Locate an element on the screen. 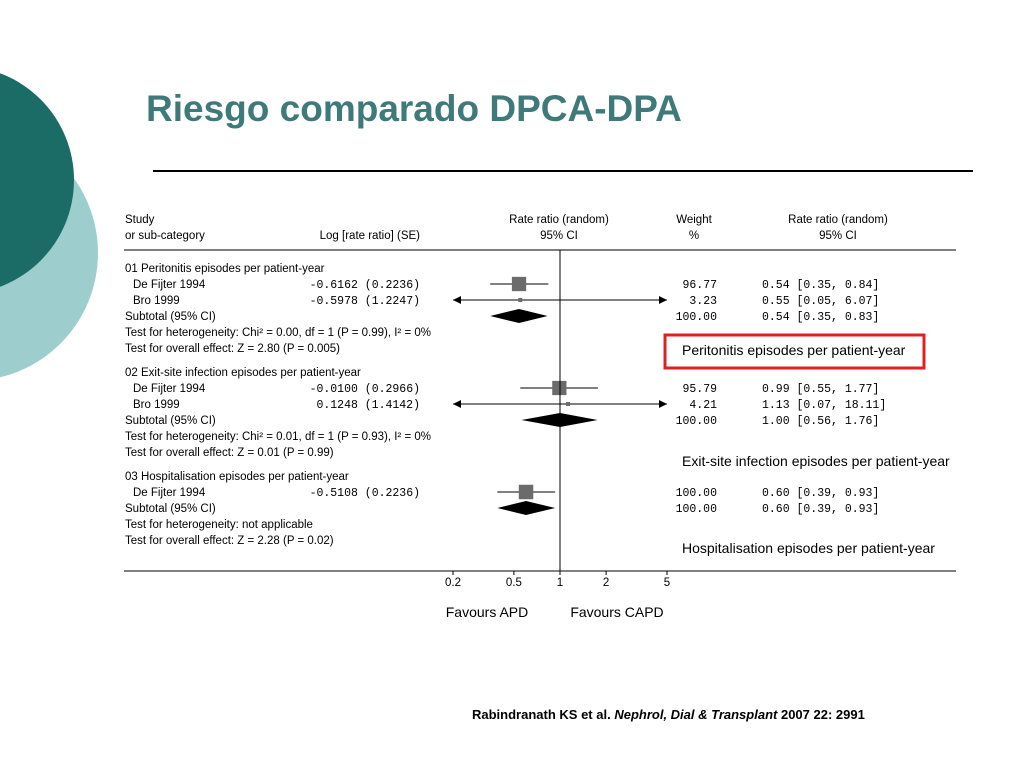 The image size is (1024, 768). study-ci: 1.13 [0.07, 18.11] is located at coordinates (824, 405).